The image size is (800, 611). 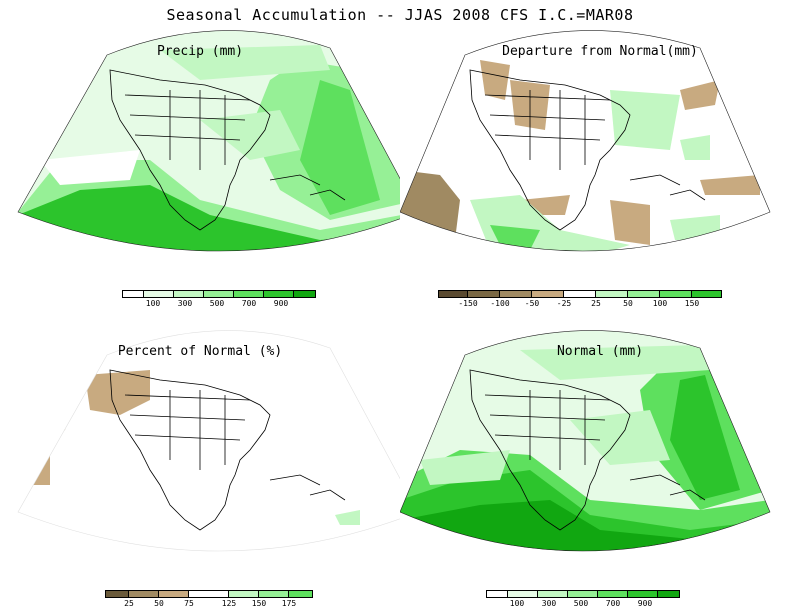 I want to click on colorbar-normal, so click(x=583, y=594).